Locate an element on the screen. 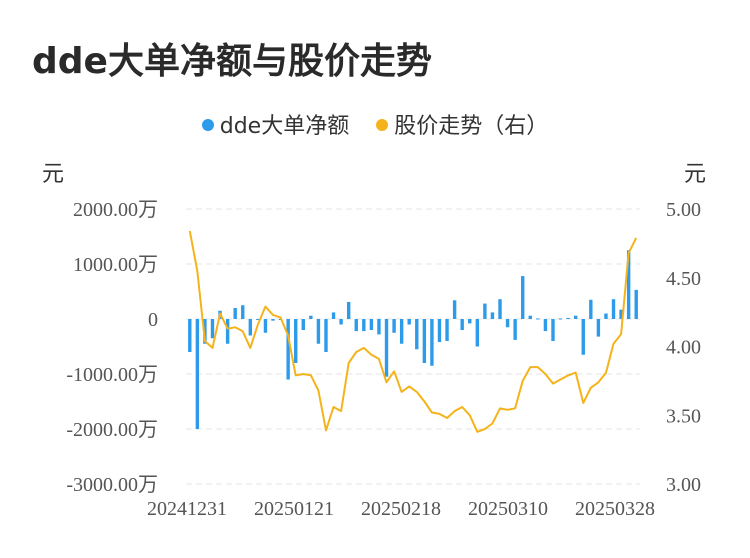 The width and height of the screenshot is (750, 558). legend-item-price: 股价走势（右） is located at coordinates (462, 124).